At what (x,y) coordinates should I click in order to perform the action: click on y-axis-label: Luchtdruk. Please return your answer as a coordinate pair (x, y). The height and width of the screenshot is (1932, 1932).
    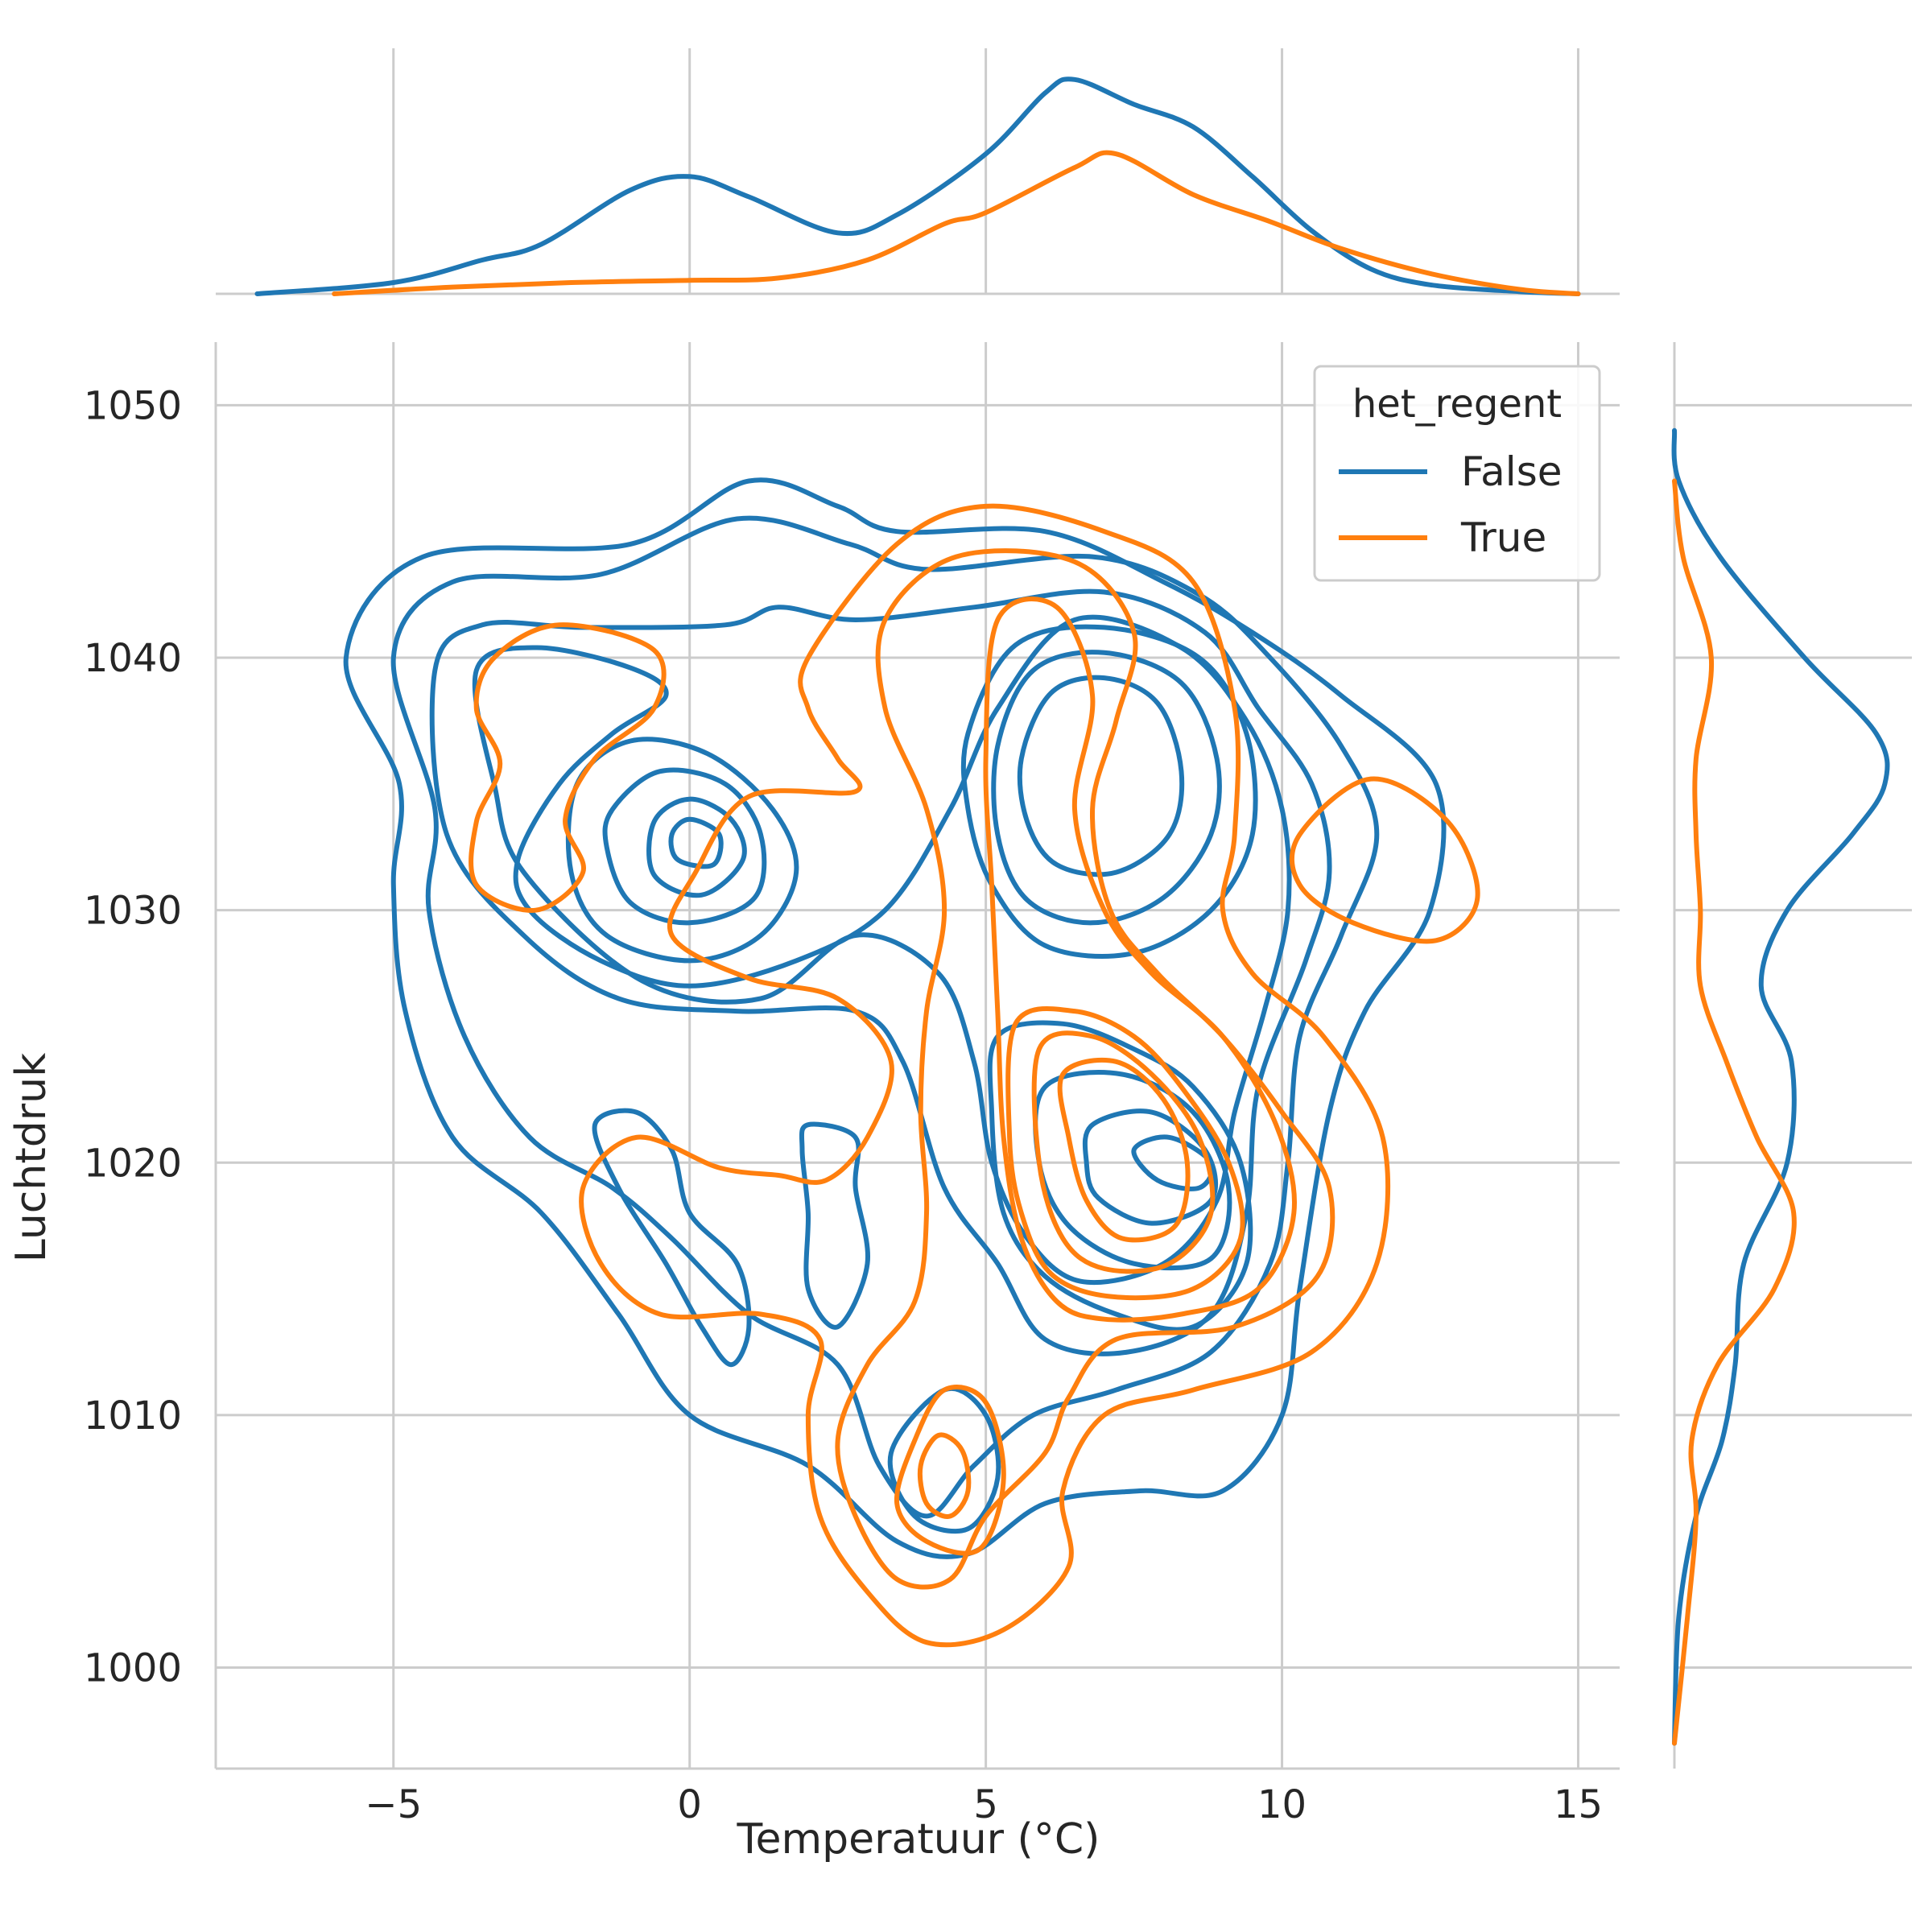
    Looking at the image, I should click on (31, 1157).